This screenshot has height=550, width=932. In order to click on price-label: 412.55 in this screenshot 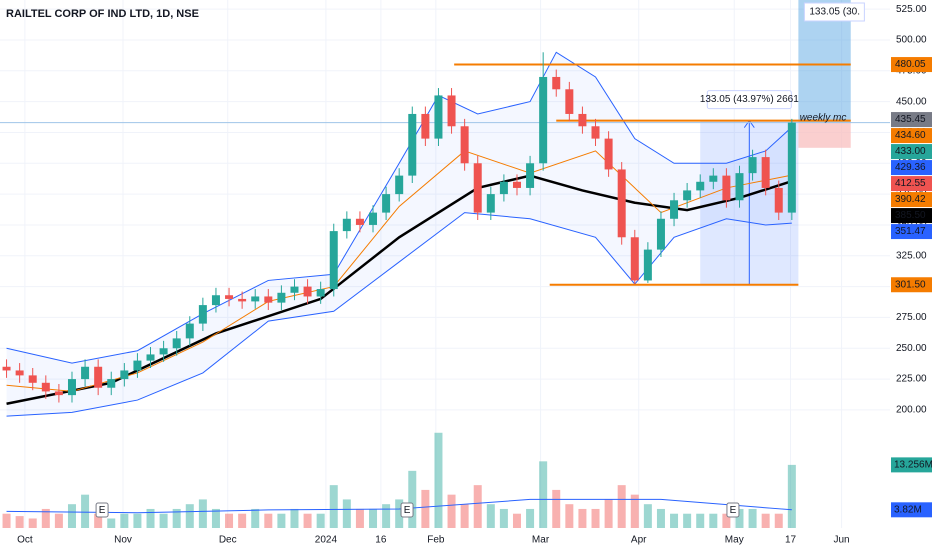, I will do `click(910, 183)`.